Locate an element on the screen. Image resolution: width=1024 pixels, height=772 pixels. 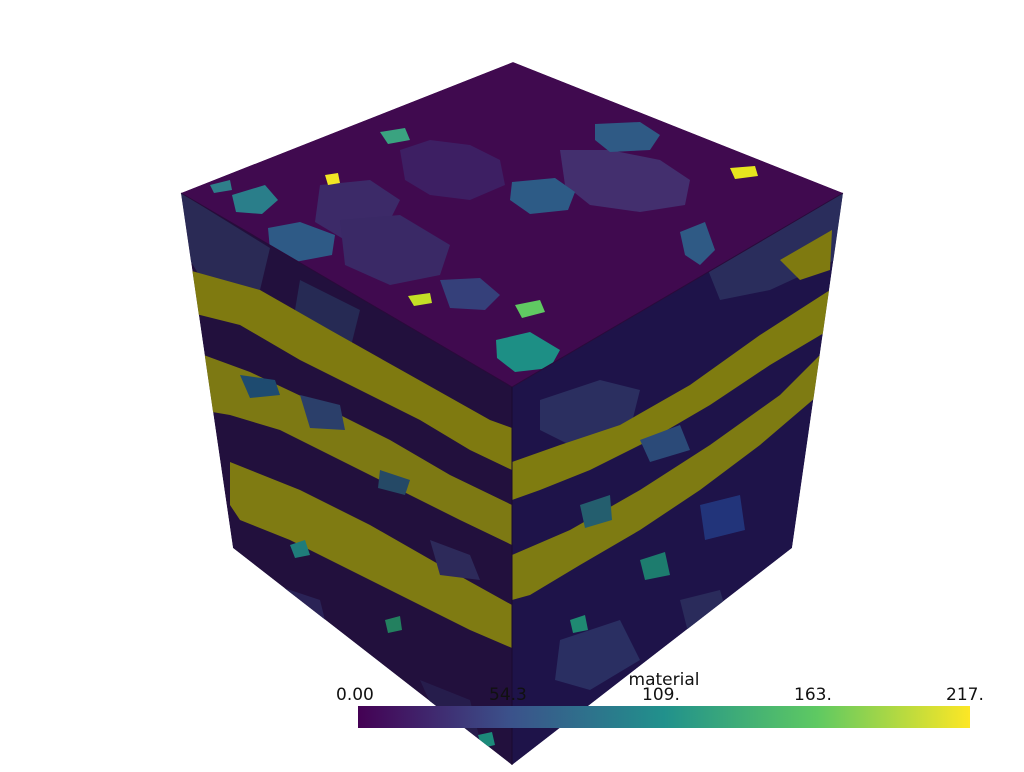
scalar-bar-title: material is located at coordinates (664, 680).